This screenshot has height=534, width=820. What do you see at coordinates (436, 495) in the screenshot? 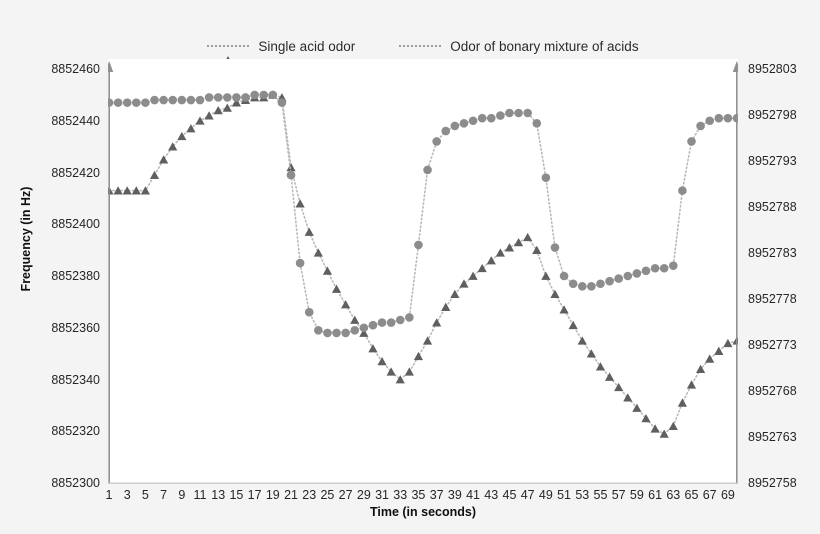
I see `x-tick-18: 37` at bounding box center [436, 495].